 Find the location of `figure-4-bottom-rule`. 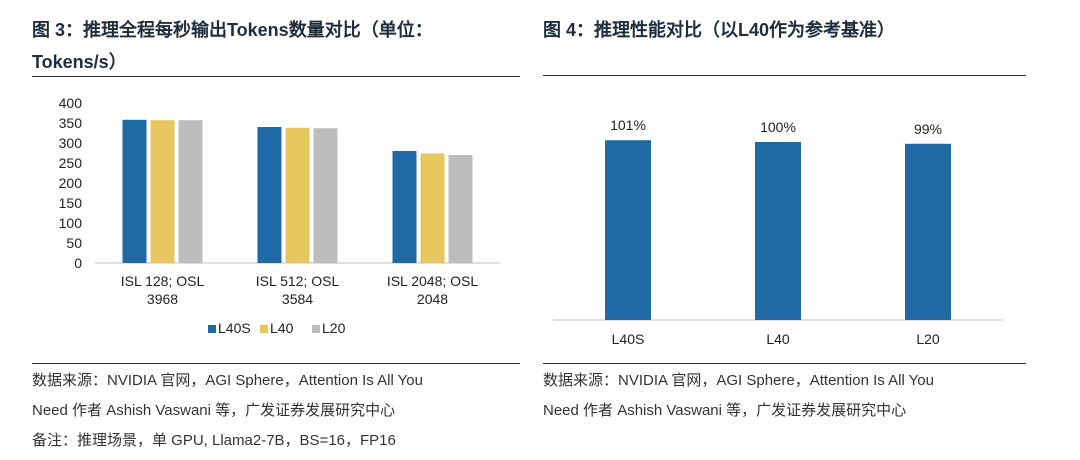

figure-4-bottom-rule is located at coordinates (784, 363).